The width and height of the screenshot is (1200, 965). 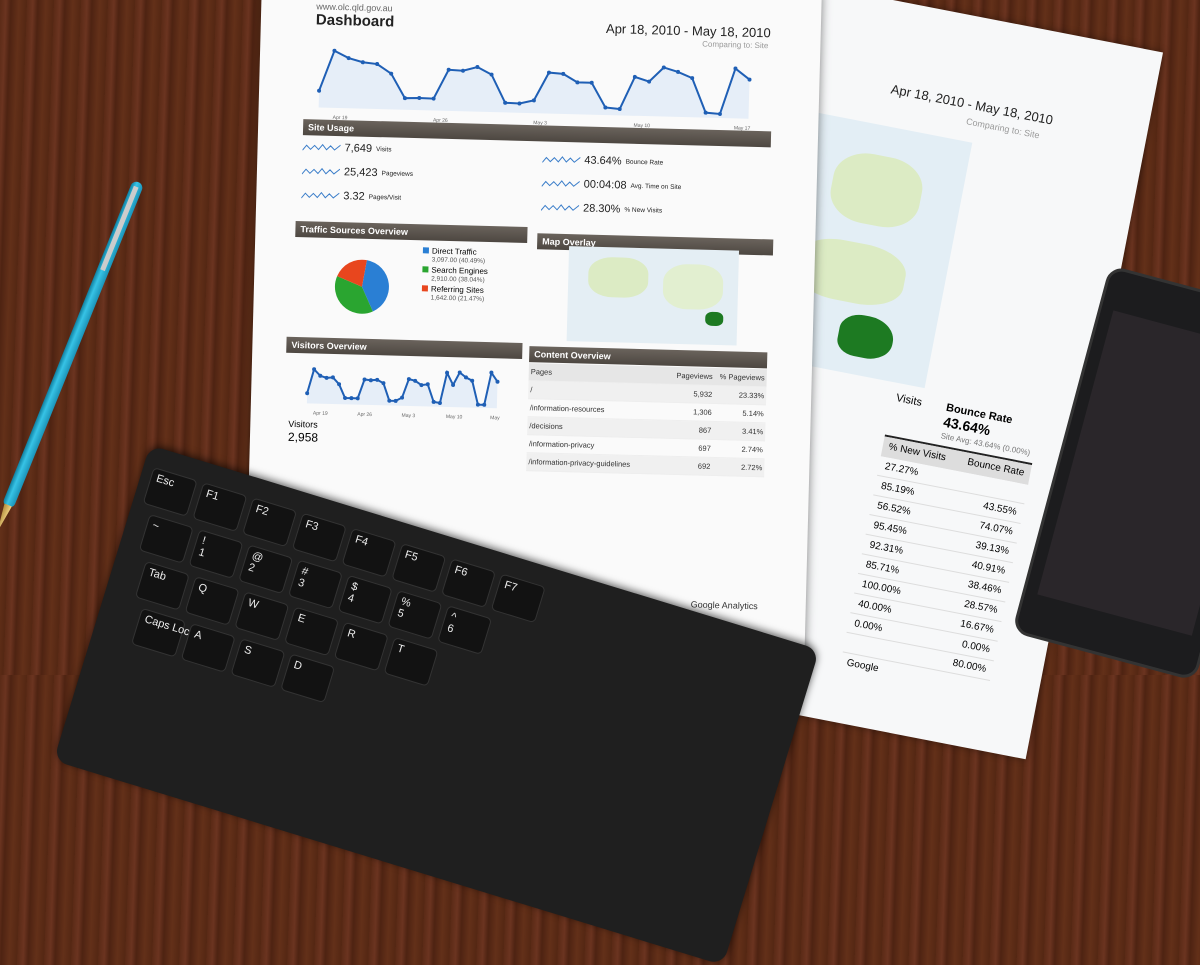 What do you see at coordinates (266, 569) in the screenshot?
I see `key: @ 2` at bounding box center [266, 569].